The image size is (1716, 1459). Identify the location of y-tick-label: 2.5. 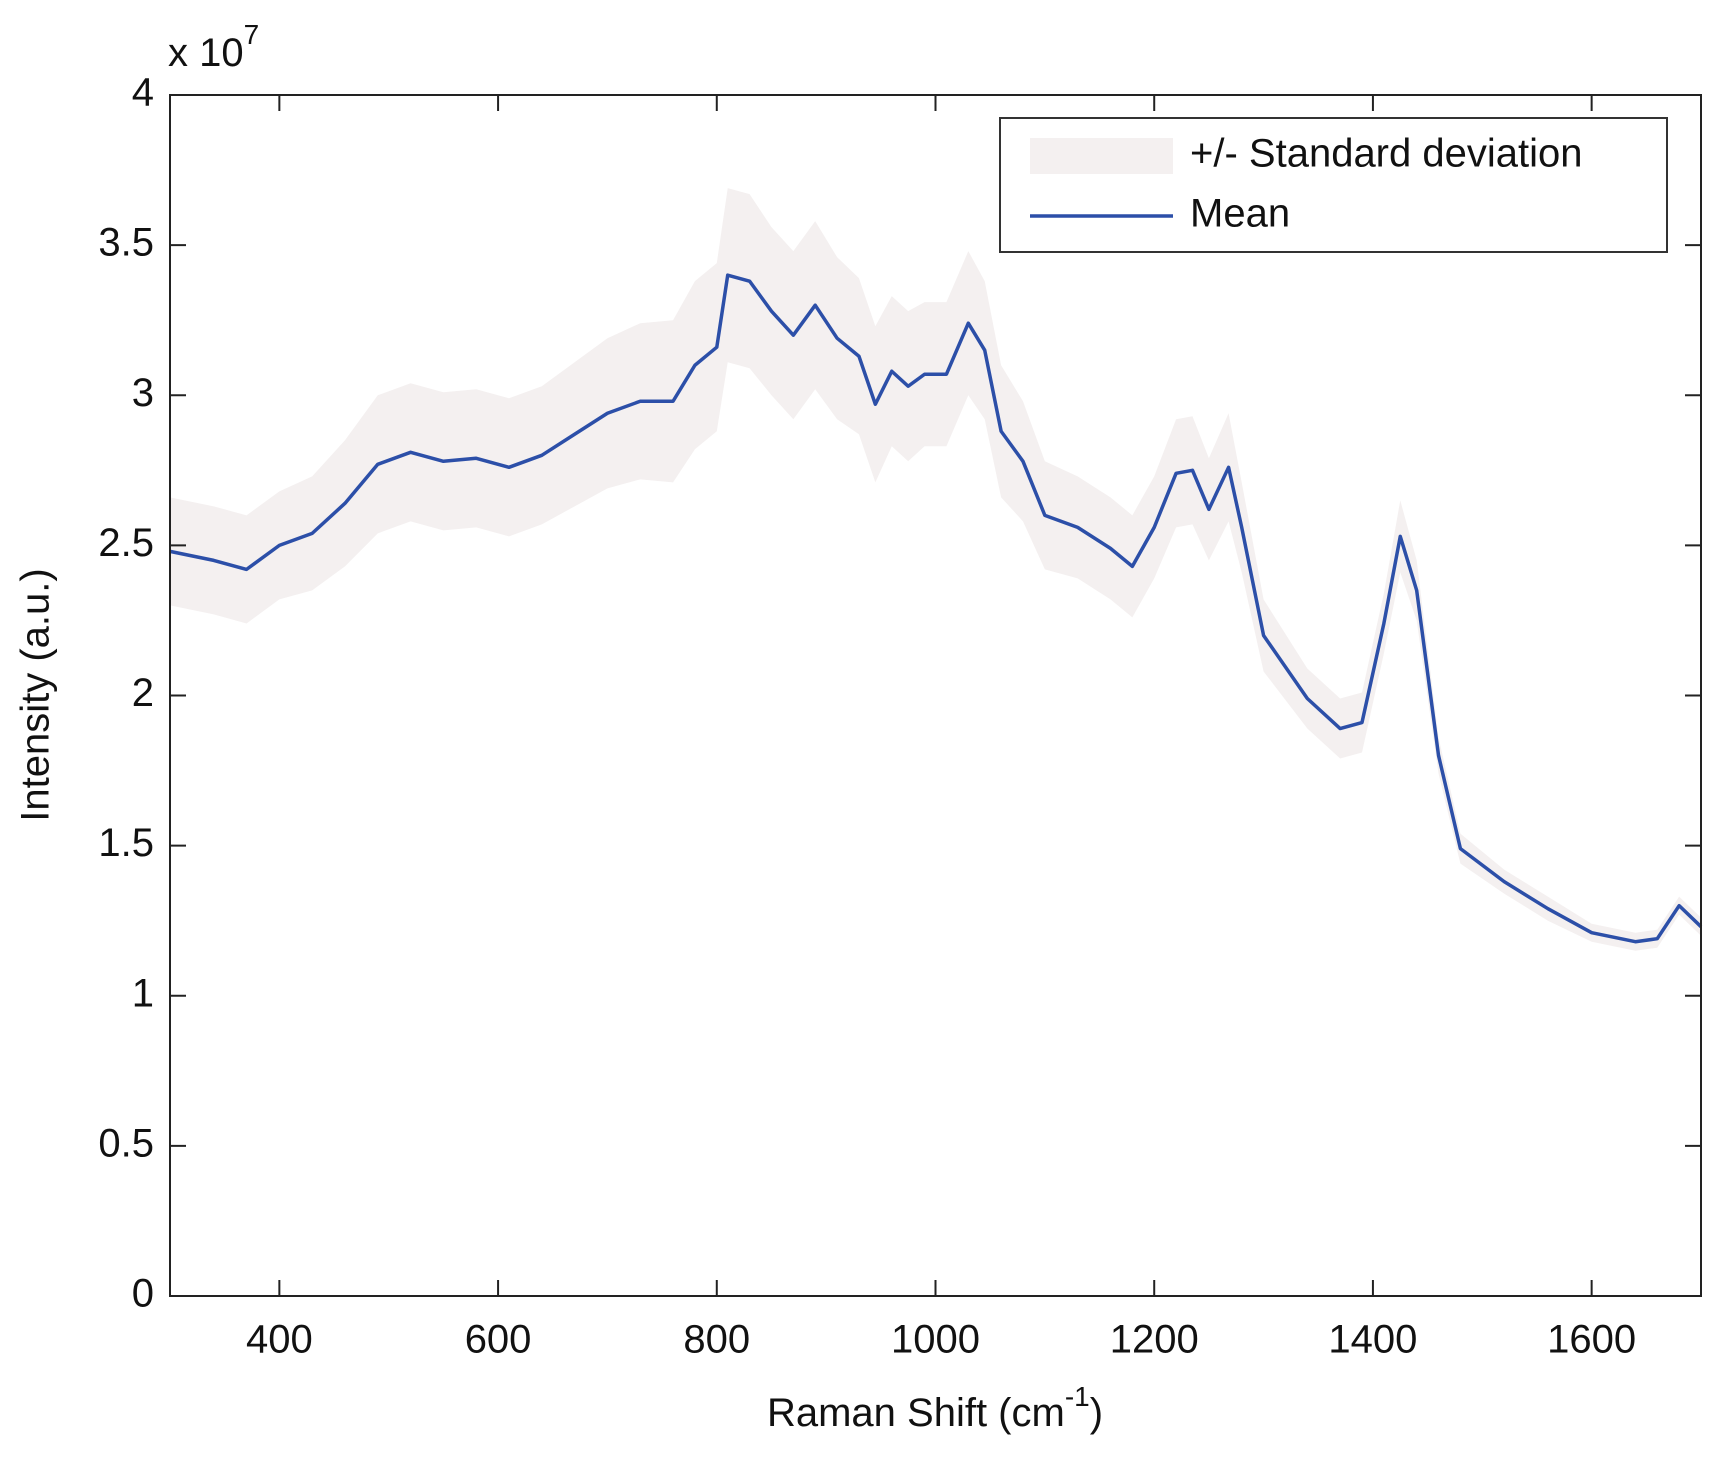
(126, 543).